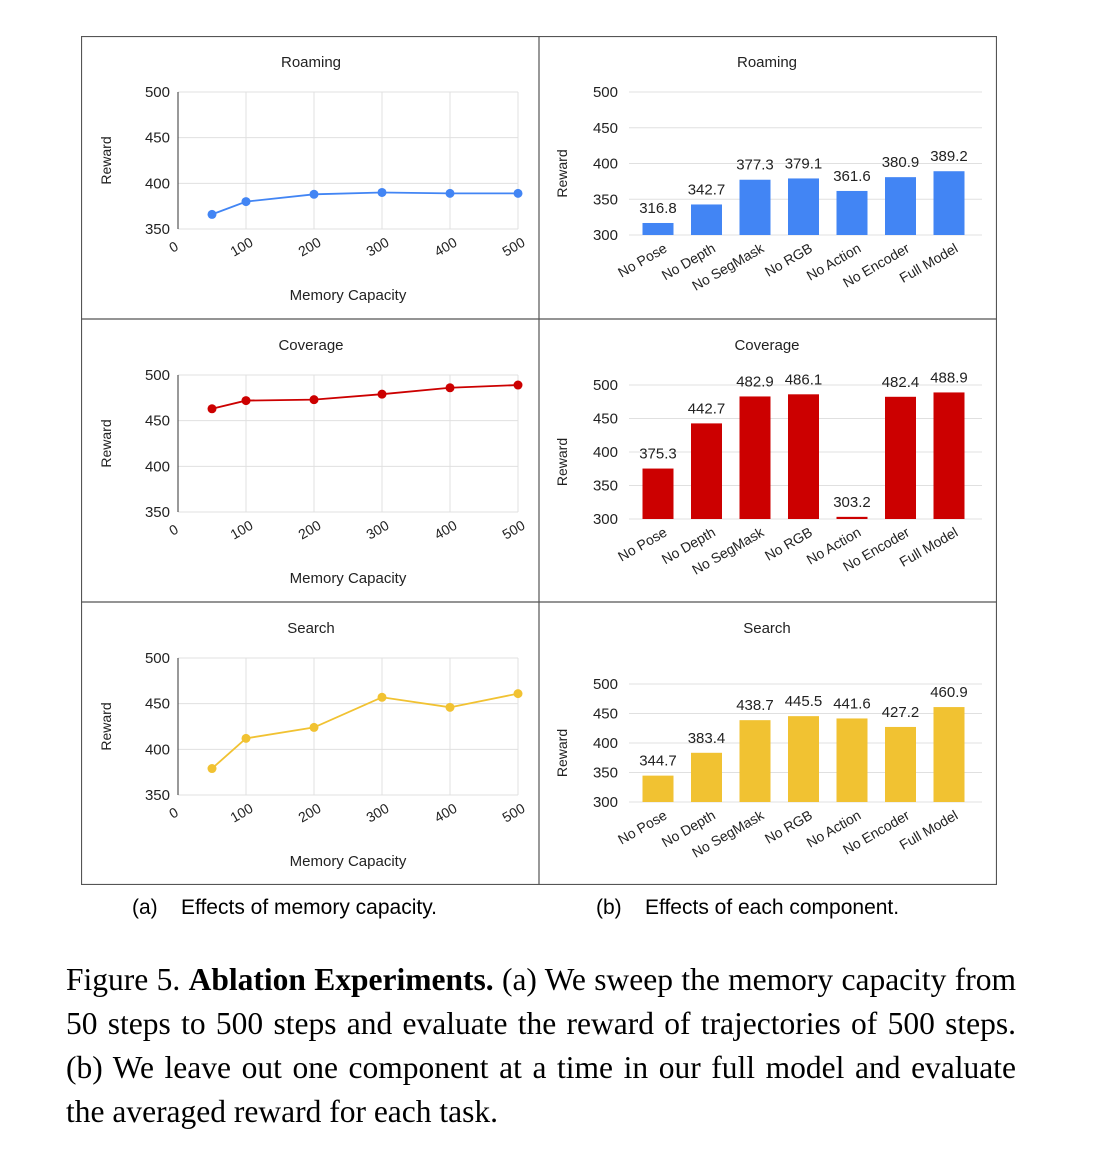 This screenshot has width=1099, height=1149. What do you see at coordinates (755, 381) in the screenshot?
I see `data-label: 482.9` at bounding box center [755, 381].